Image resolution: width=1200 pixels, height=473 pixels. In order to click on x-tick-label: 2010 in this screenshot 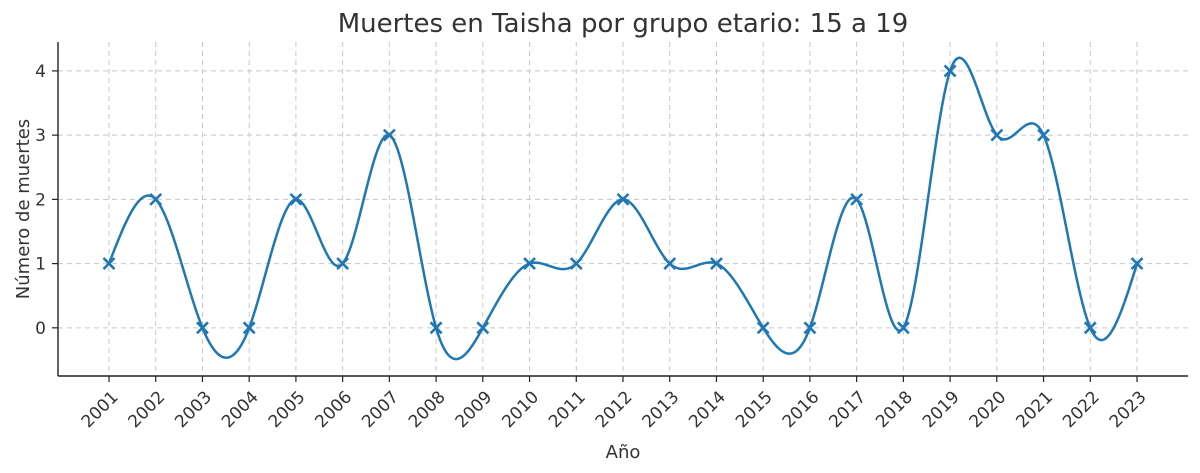, I will do `click(520, 409)`.